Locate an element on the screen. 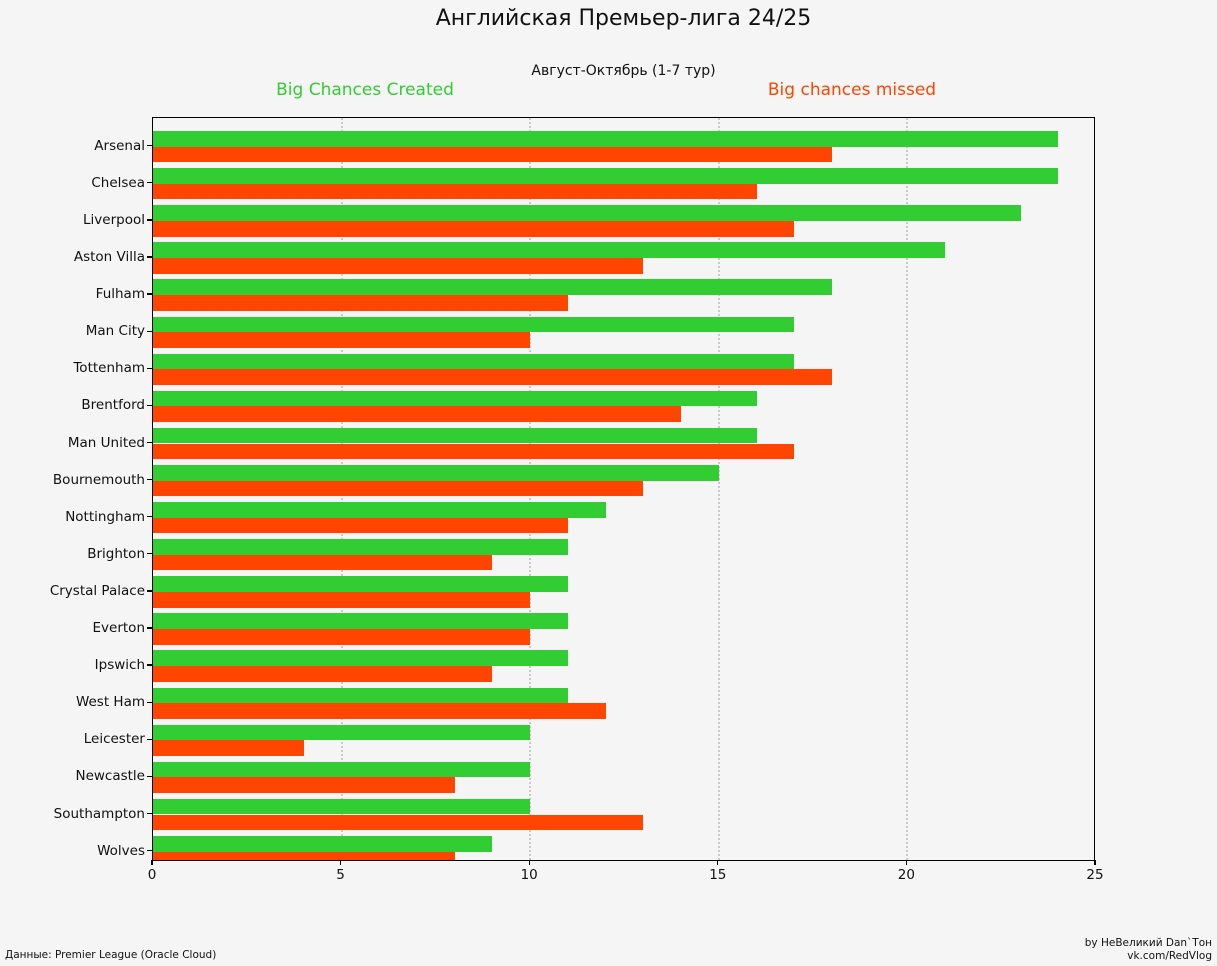 The image size is (1217, 966). bar-created-tottenham is located at coordinates (474, 361).